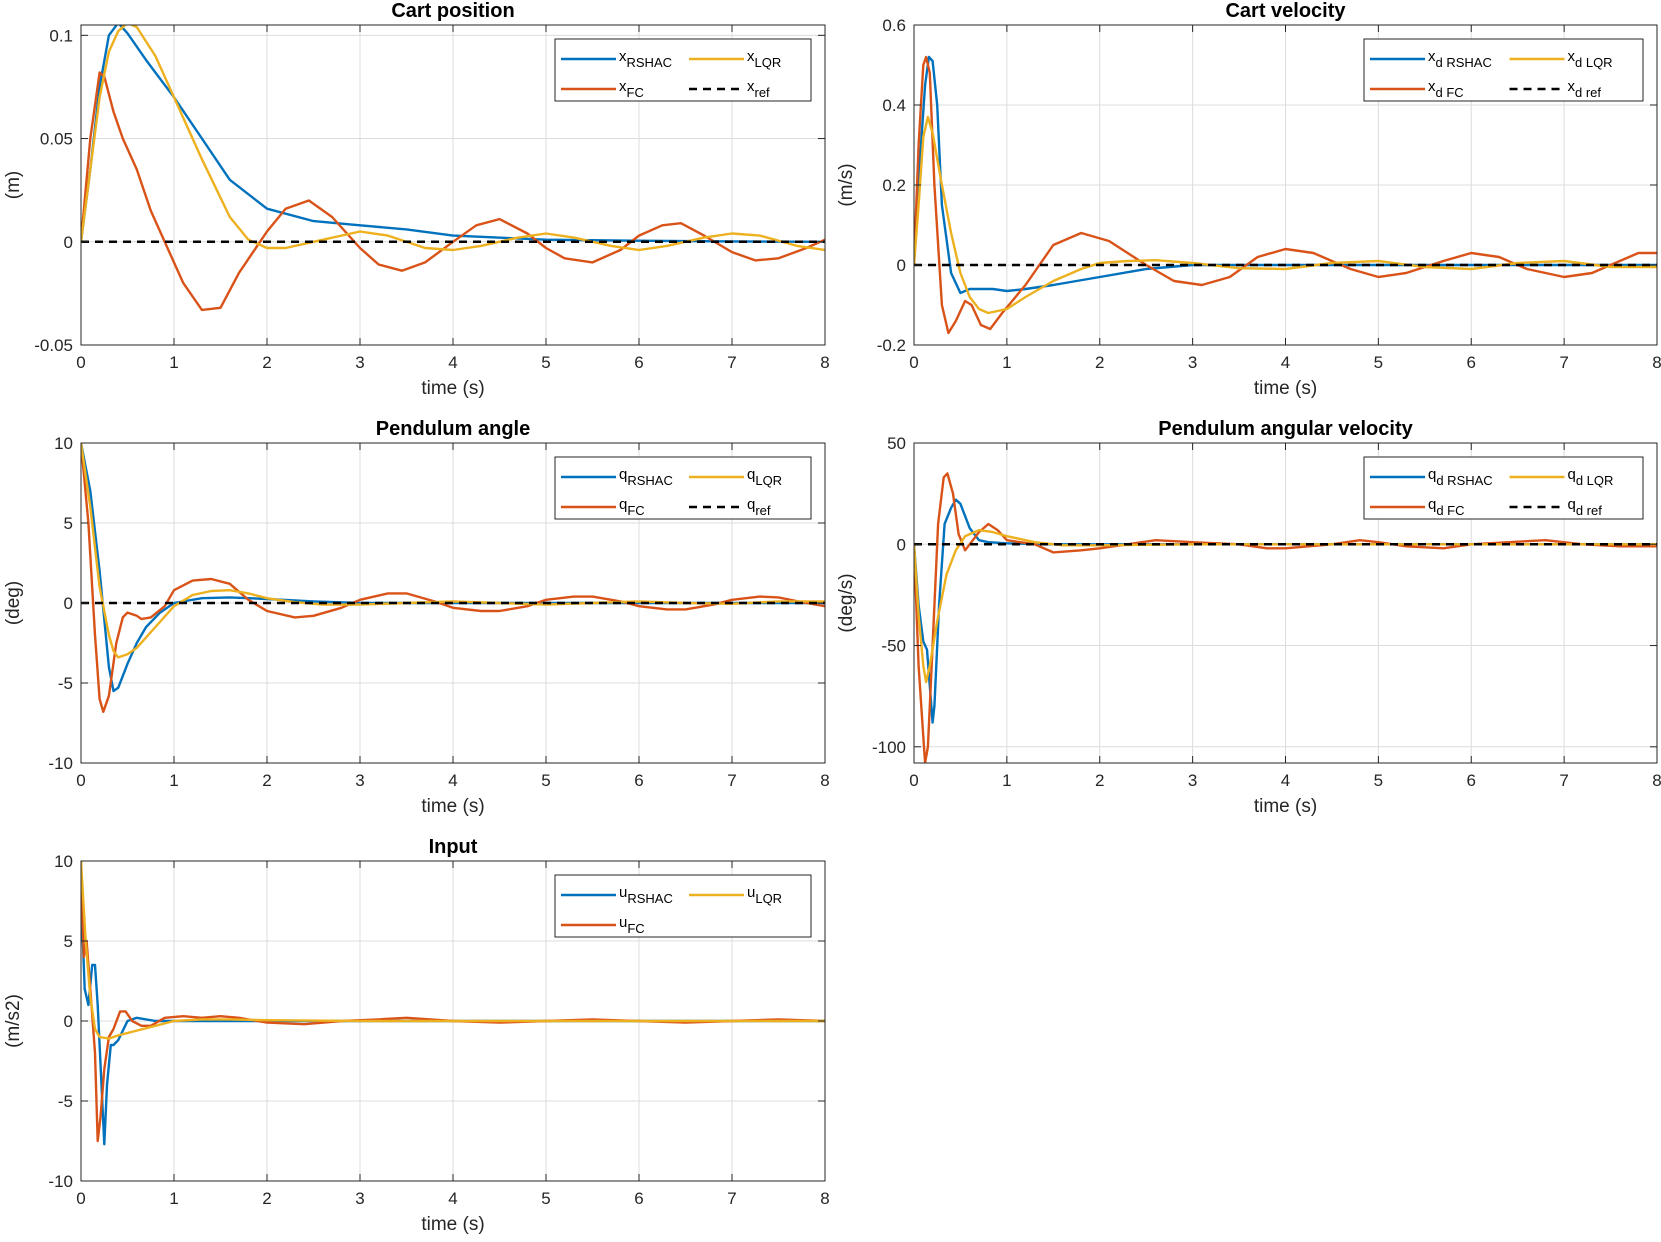 The image size is (1661, 1242). I want to click on legend-label-LQR: xLQR, so click(764, 59).